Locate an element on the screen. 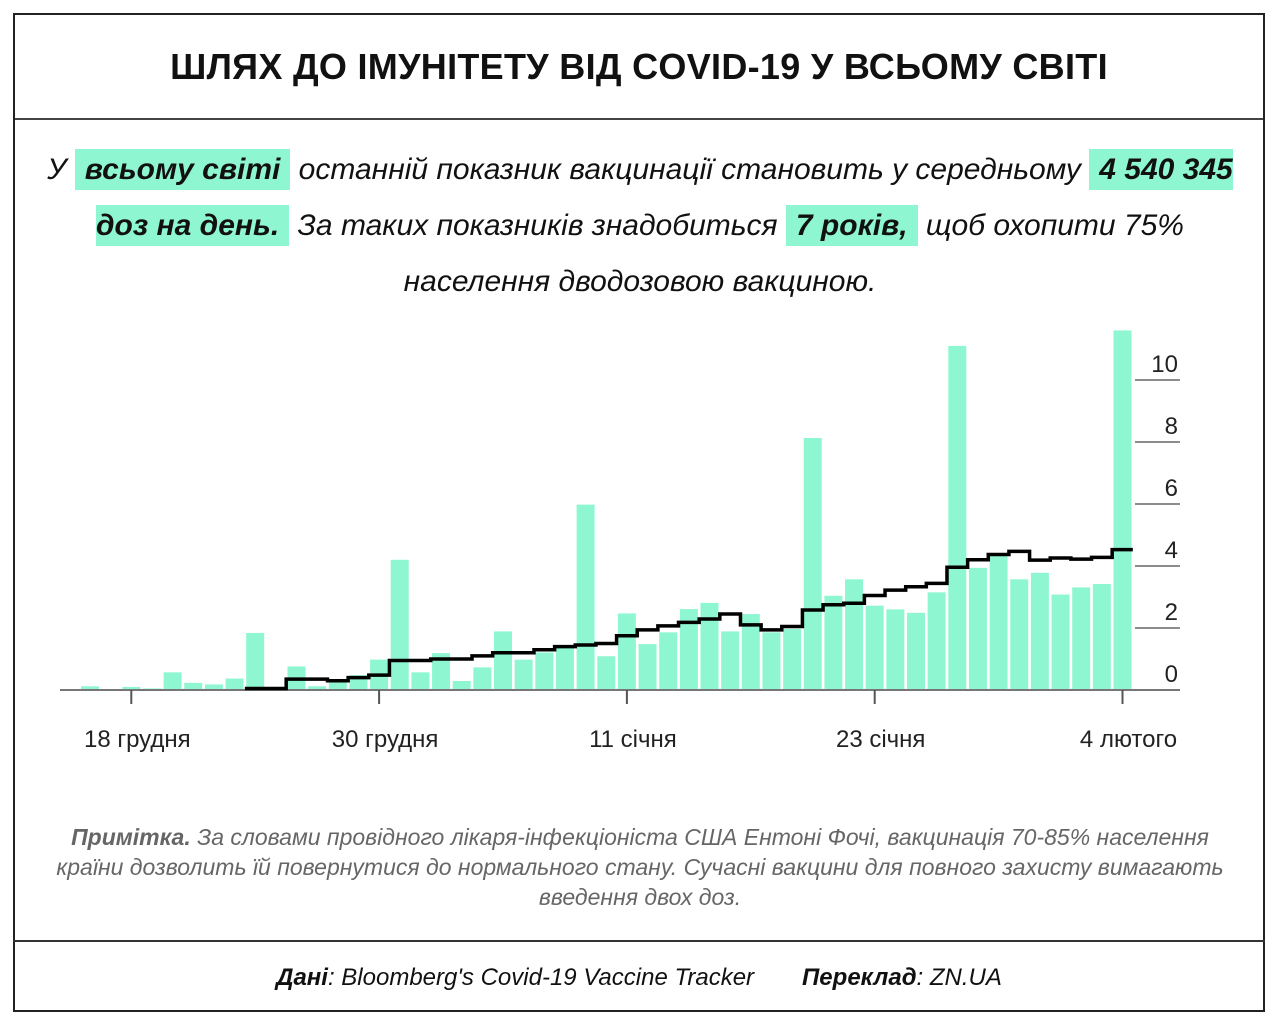 This screenshot has width=1280, height=1026. source-label: Дані is located at coordinates (302, 977).